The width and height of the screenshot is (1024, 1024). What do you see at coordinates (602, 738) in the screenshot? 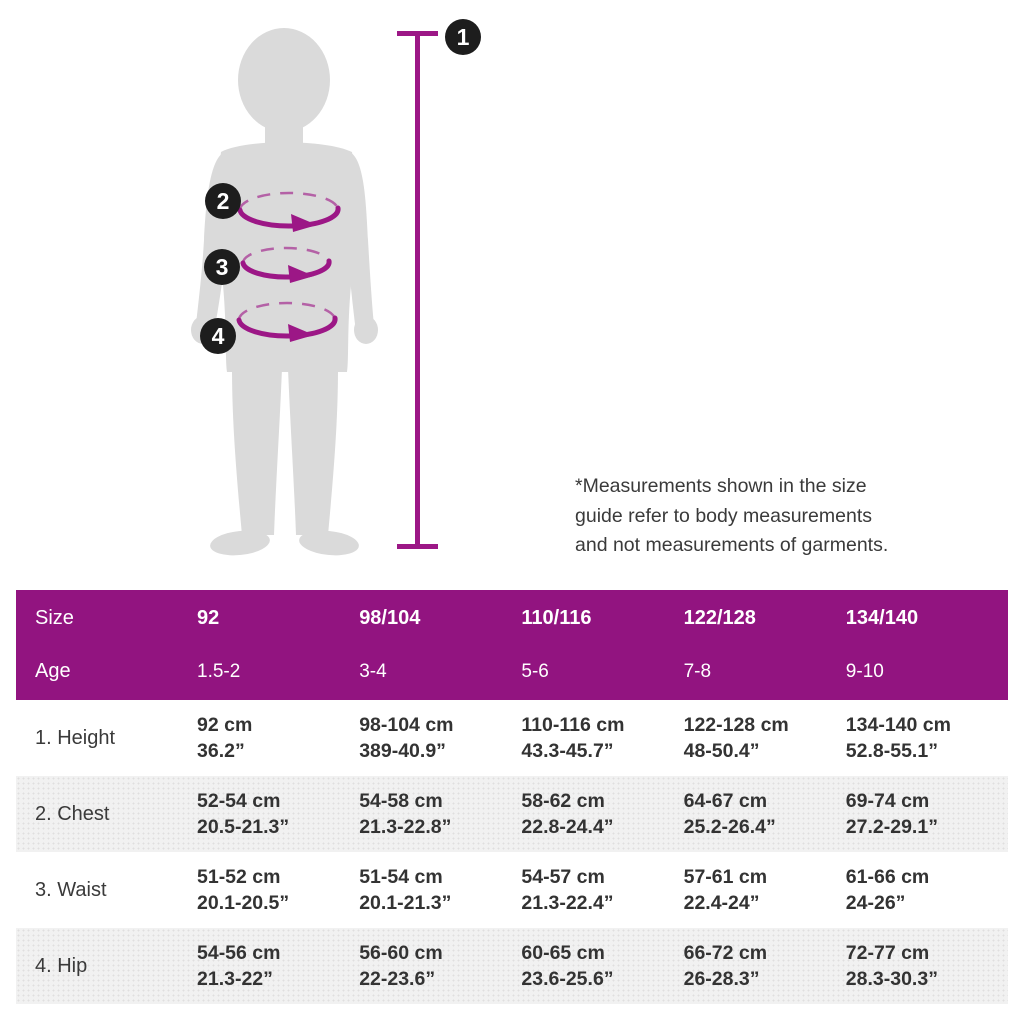
I see `measure-cell: 110-116 cm 43.3-45.7”` at bounding box center [602, 738].